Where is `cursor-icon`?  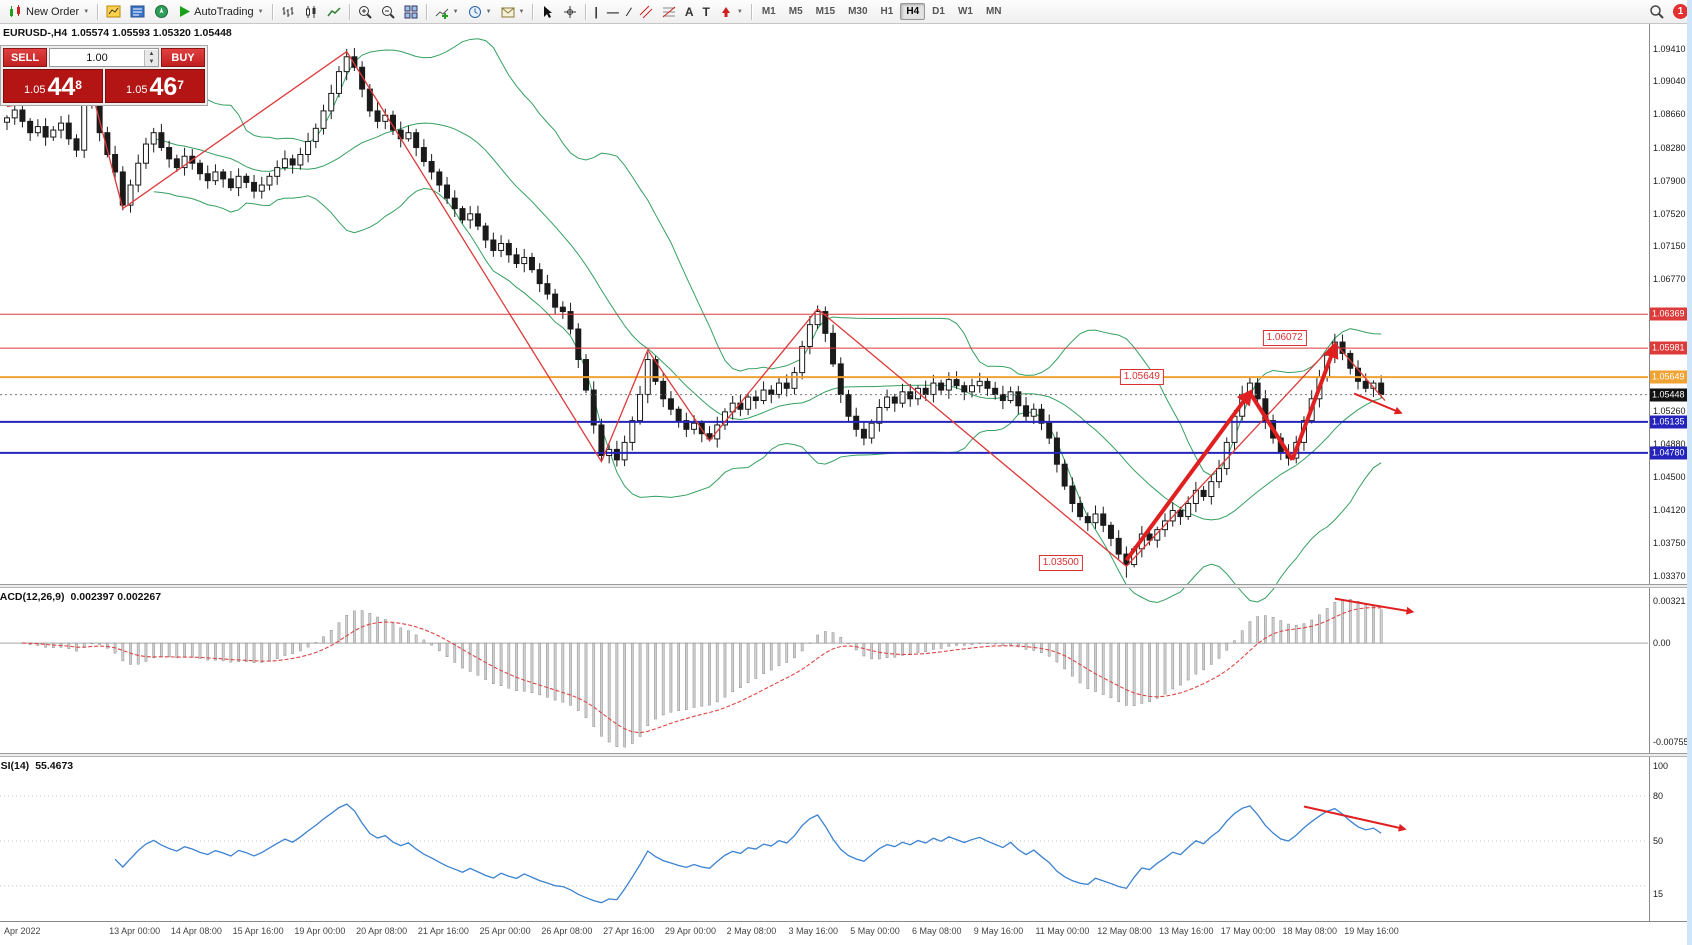 cursor-icon is located at coordinates (548, 11).